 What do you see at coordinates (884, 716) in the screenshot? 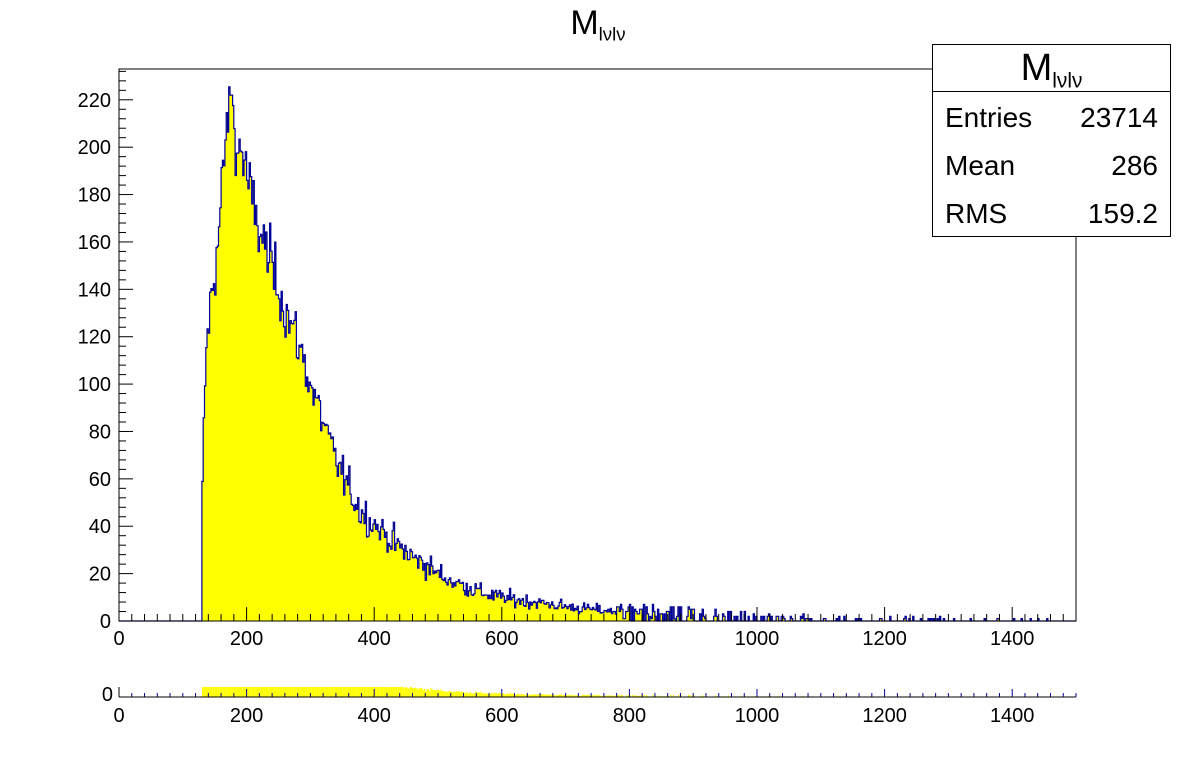
I see `lower-x-tick-label: 1200` at bounding box center [884, 716].